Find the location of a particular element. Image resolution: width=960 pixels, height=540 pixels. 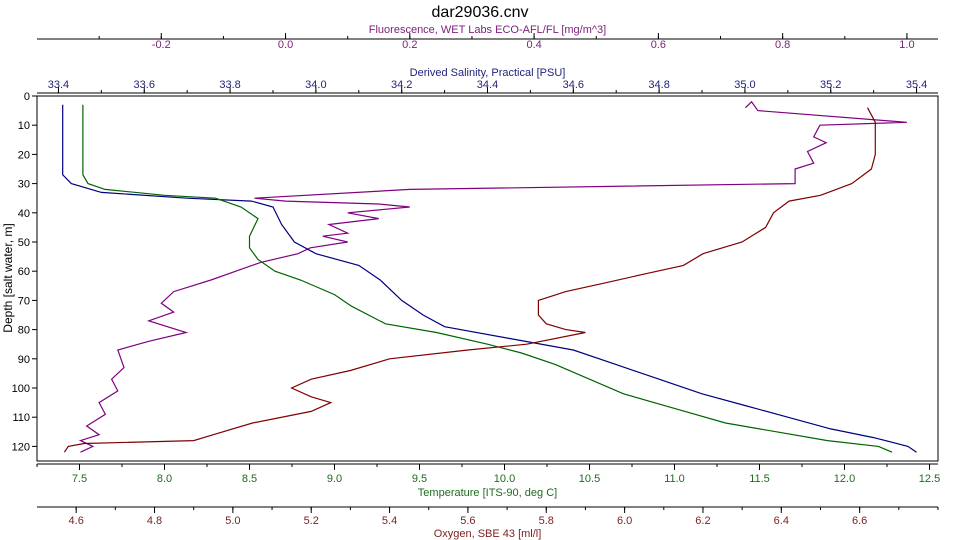

chart-title: dar29036.cnv is located at coordinates (480, 12).